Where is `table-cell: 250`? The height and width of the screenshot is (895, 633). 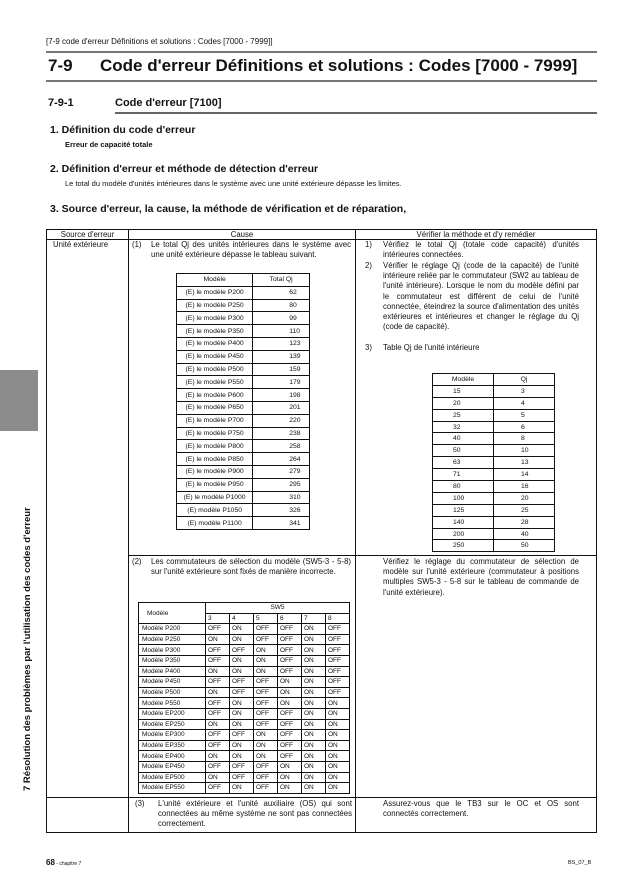
table-cell: 250 is located at coordinates (463, 546).